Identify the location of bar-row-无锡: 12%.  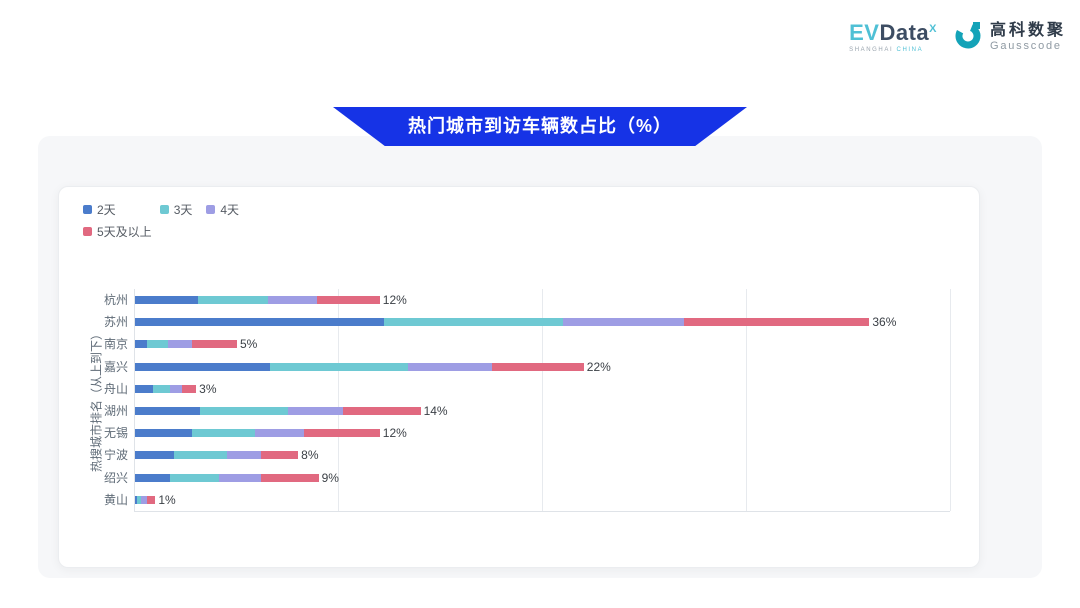
(271, 433).